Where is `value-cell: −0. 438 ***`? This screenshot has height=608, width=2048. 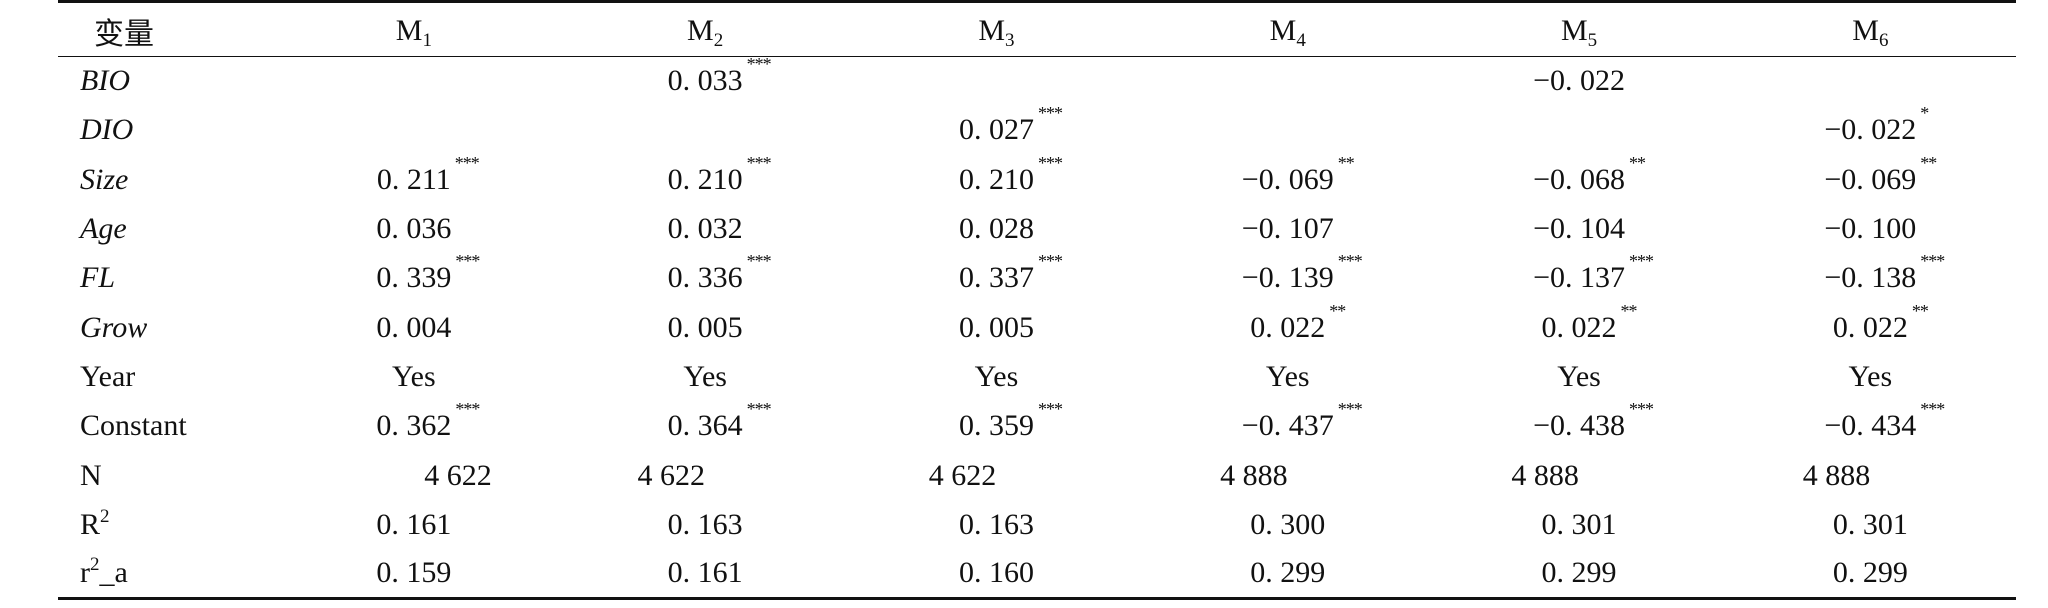
value-cell: −0. 438 *** is located at coordinates (1578, 425).